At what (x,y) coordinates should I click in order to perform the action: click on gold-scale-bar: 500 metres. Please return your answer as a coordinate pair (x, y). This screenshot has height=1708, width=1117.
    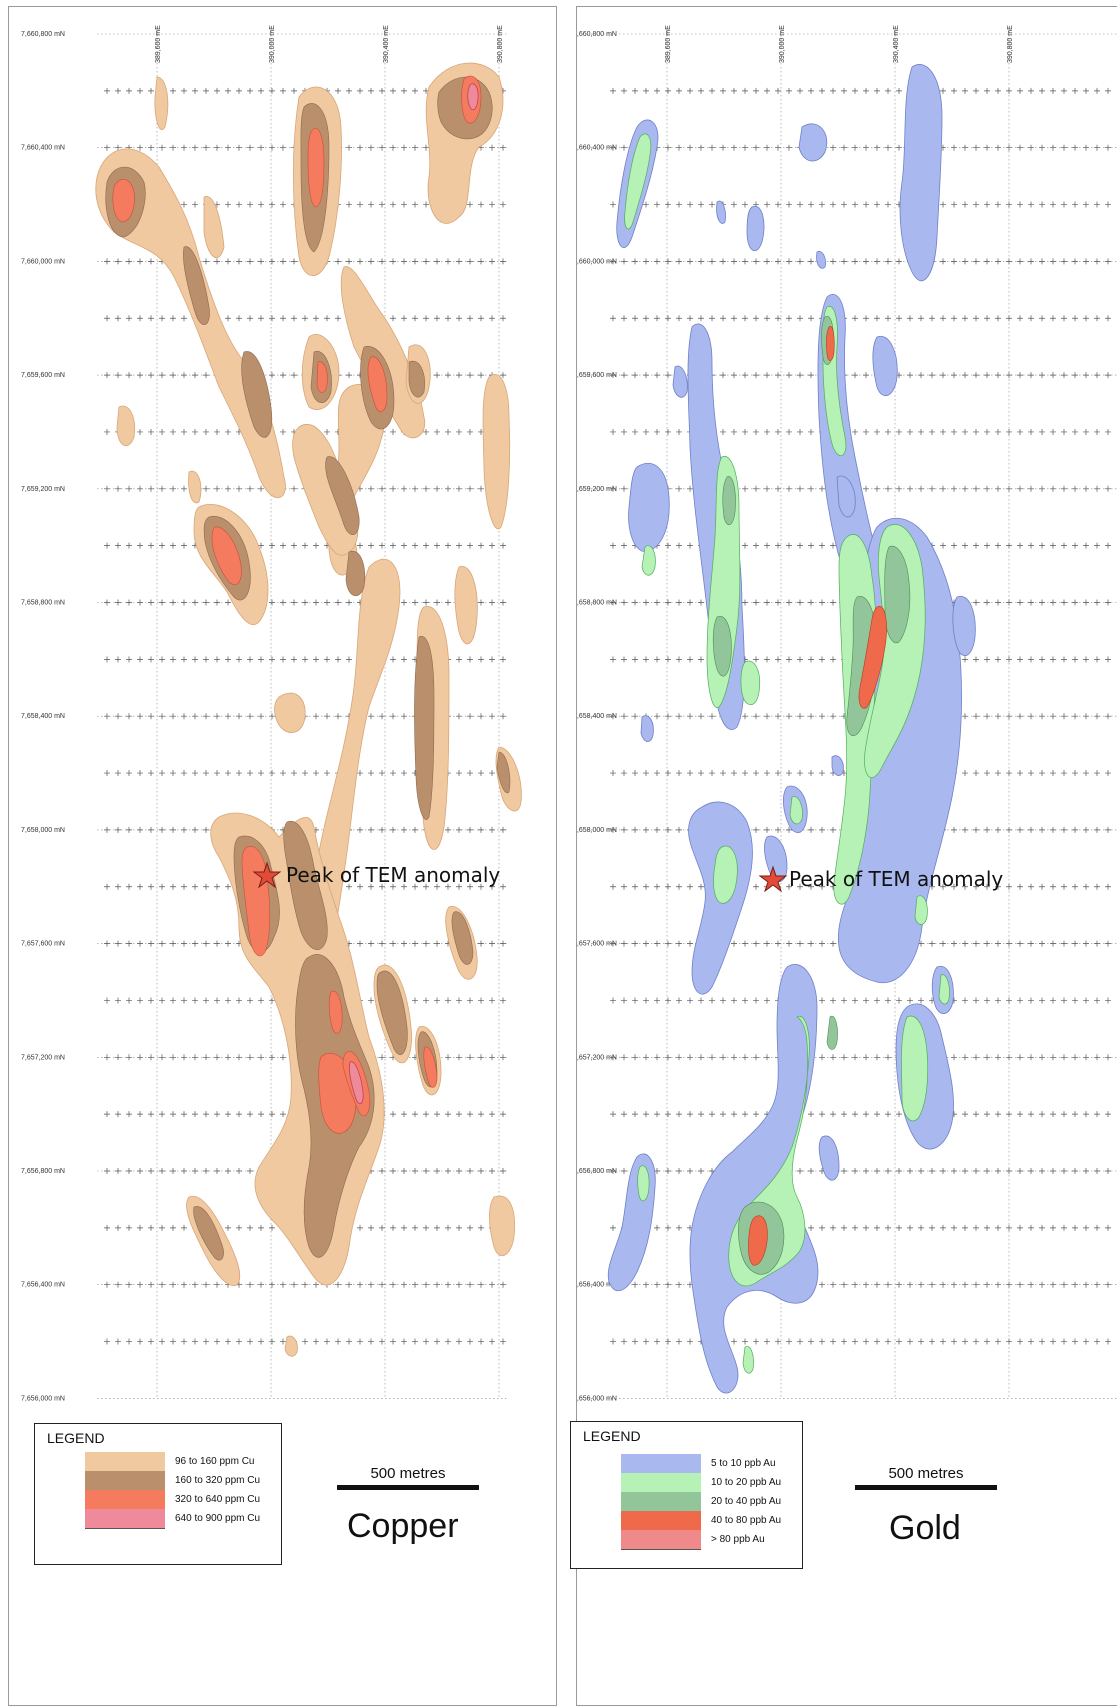
    Looking at the image, I should click on (926, 1477).